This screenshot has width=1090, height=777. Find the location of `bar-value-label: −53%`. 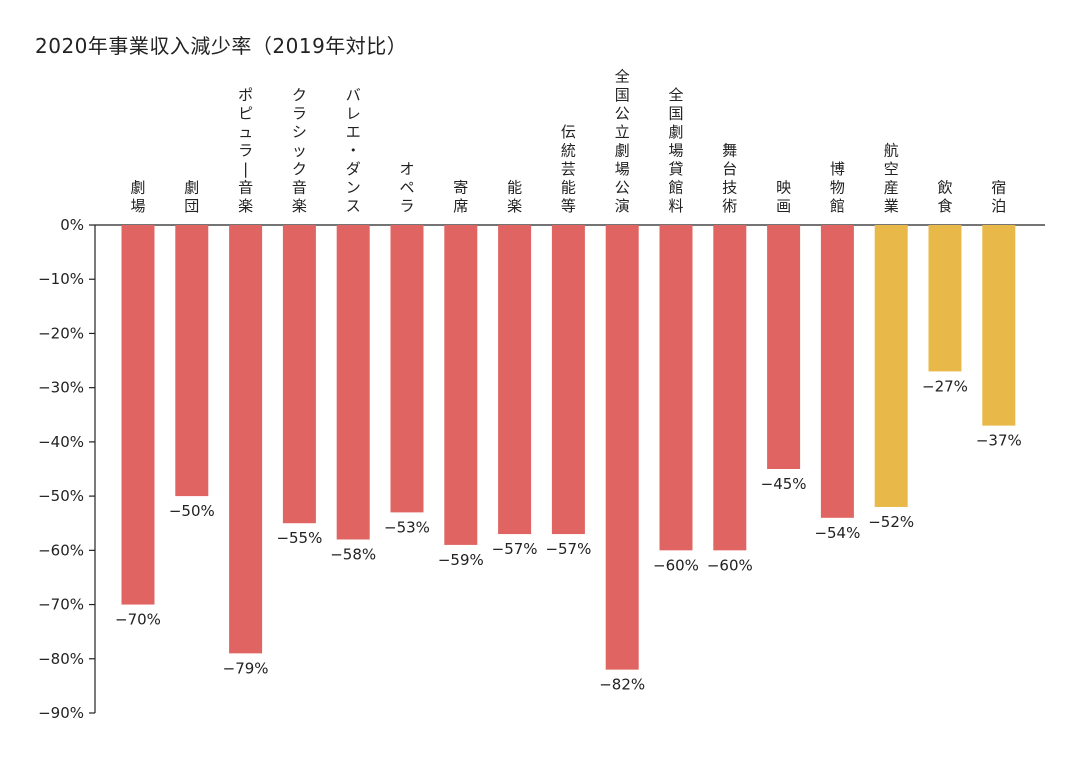

bar-value-label: −53% is located at coordinates (407, 527).